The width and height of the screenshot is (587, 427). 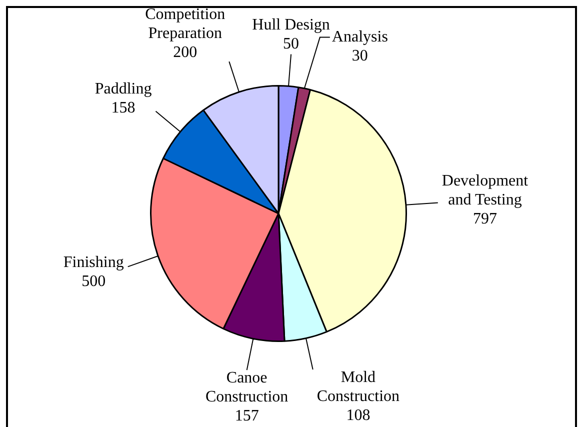 I want to click on slice-label: Finishing, so click(x=93, y=263).